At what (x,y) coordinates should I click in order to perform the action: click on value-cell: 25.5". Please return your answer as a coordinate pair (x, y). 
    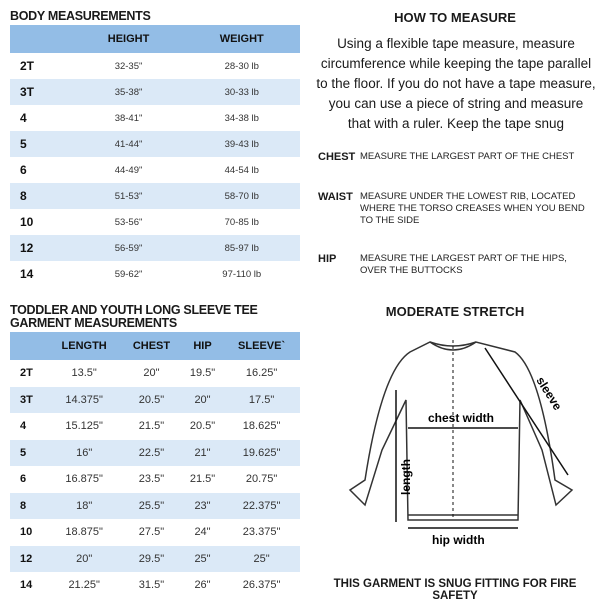
    Looking at the image, I should click on (151, 505).